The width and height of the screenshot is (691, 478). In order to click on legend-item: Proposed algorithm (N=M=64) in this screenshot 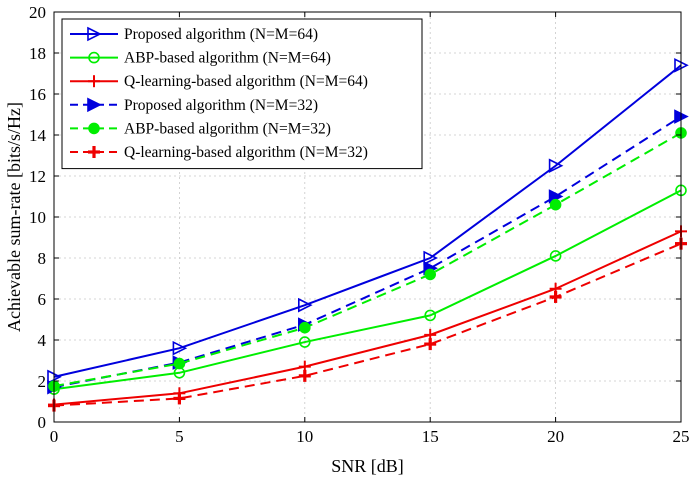, I will do `click(194, 34)`.